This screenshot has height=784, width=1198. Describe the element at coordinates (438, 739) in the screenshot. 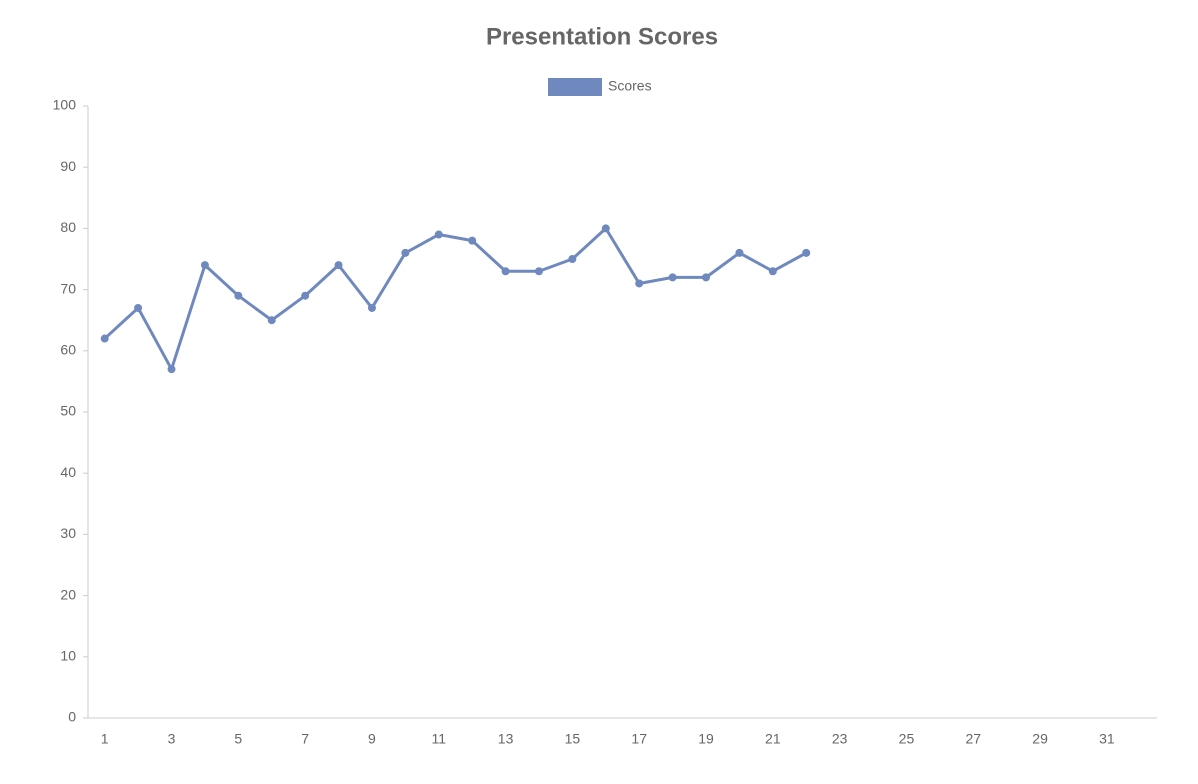

I see `x-tick-label: 11` at that location.